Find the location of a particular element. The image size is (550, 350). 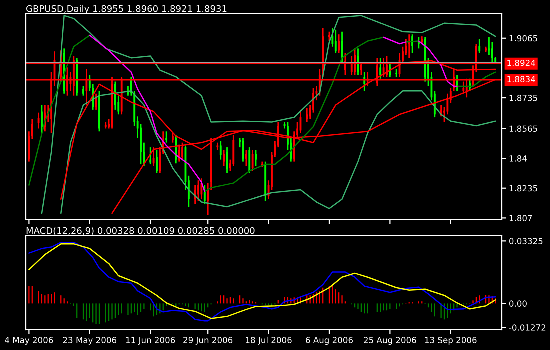

y-tick-label: 1.8565 is located at coordinates (524, 129).